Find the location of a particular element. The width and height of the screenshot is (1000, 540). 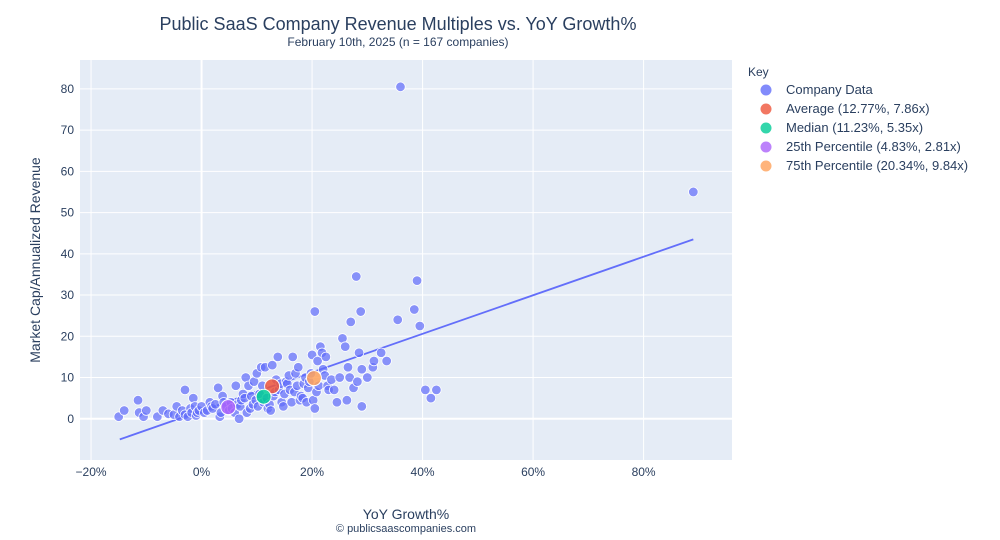

y-tick-label: 20 is located at coordinates (68, 336).